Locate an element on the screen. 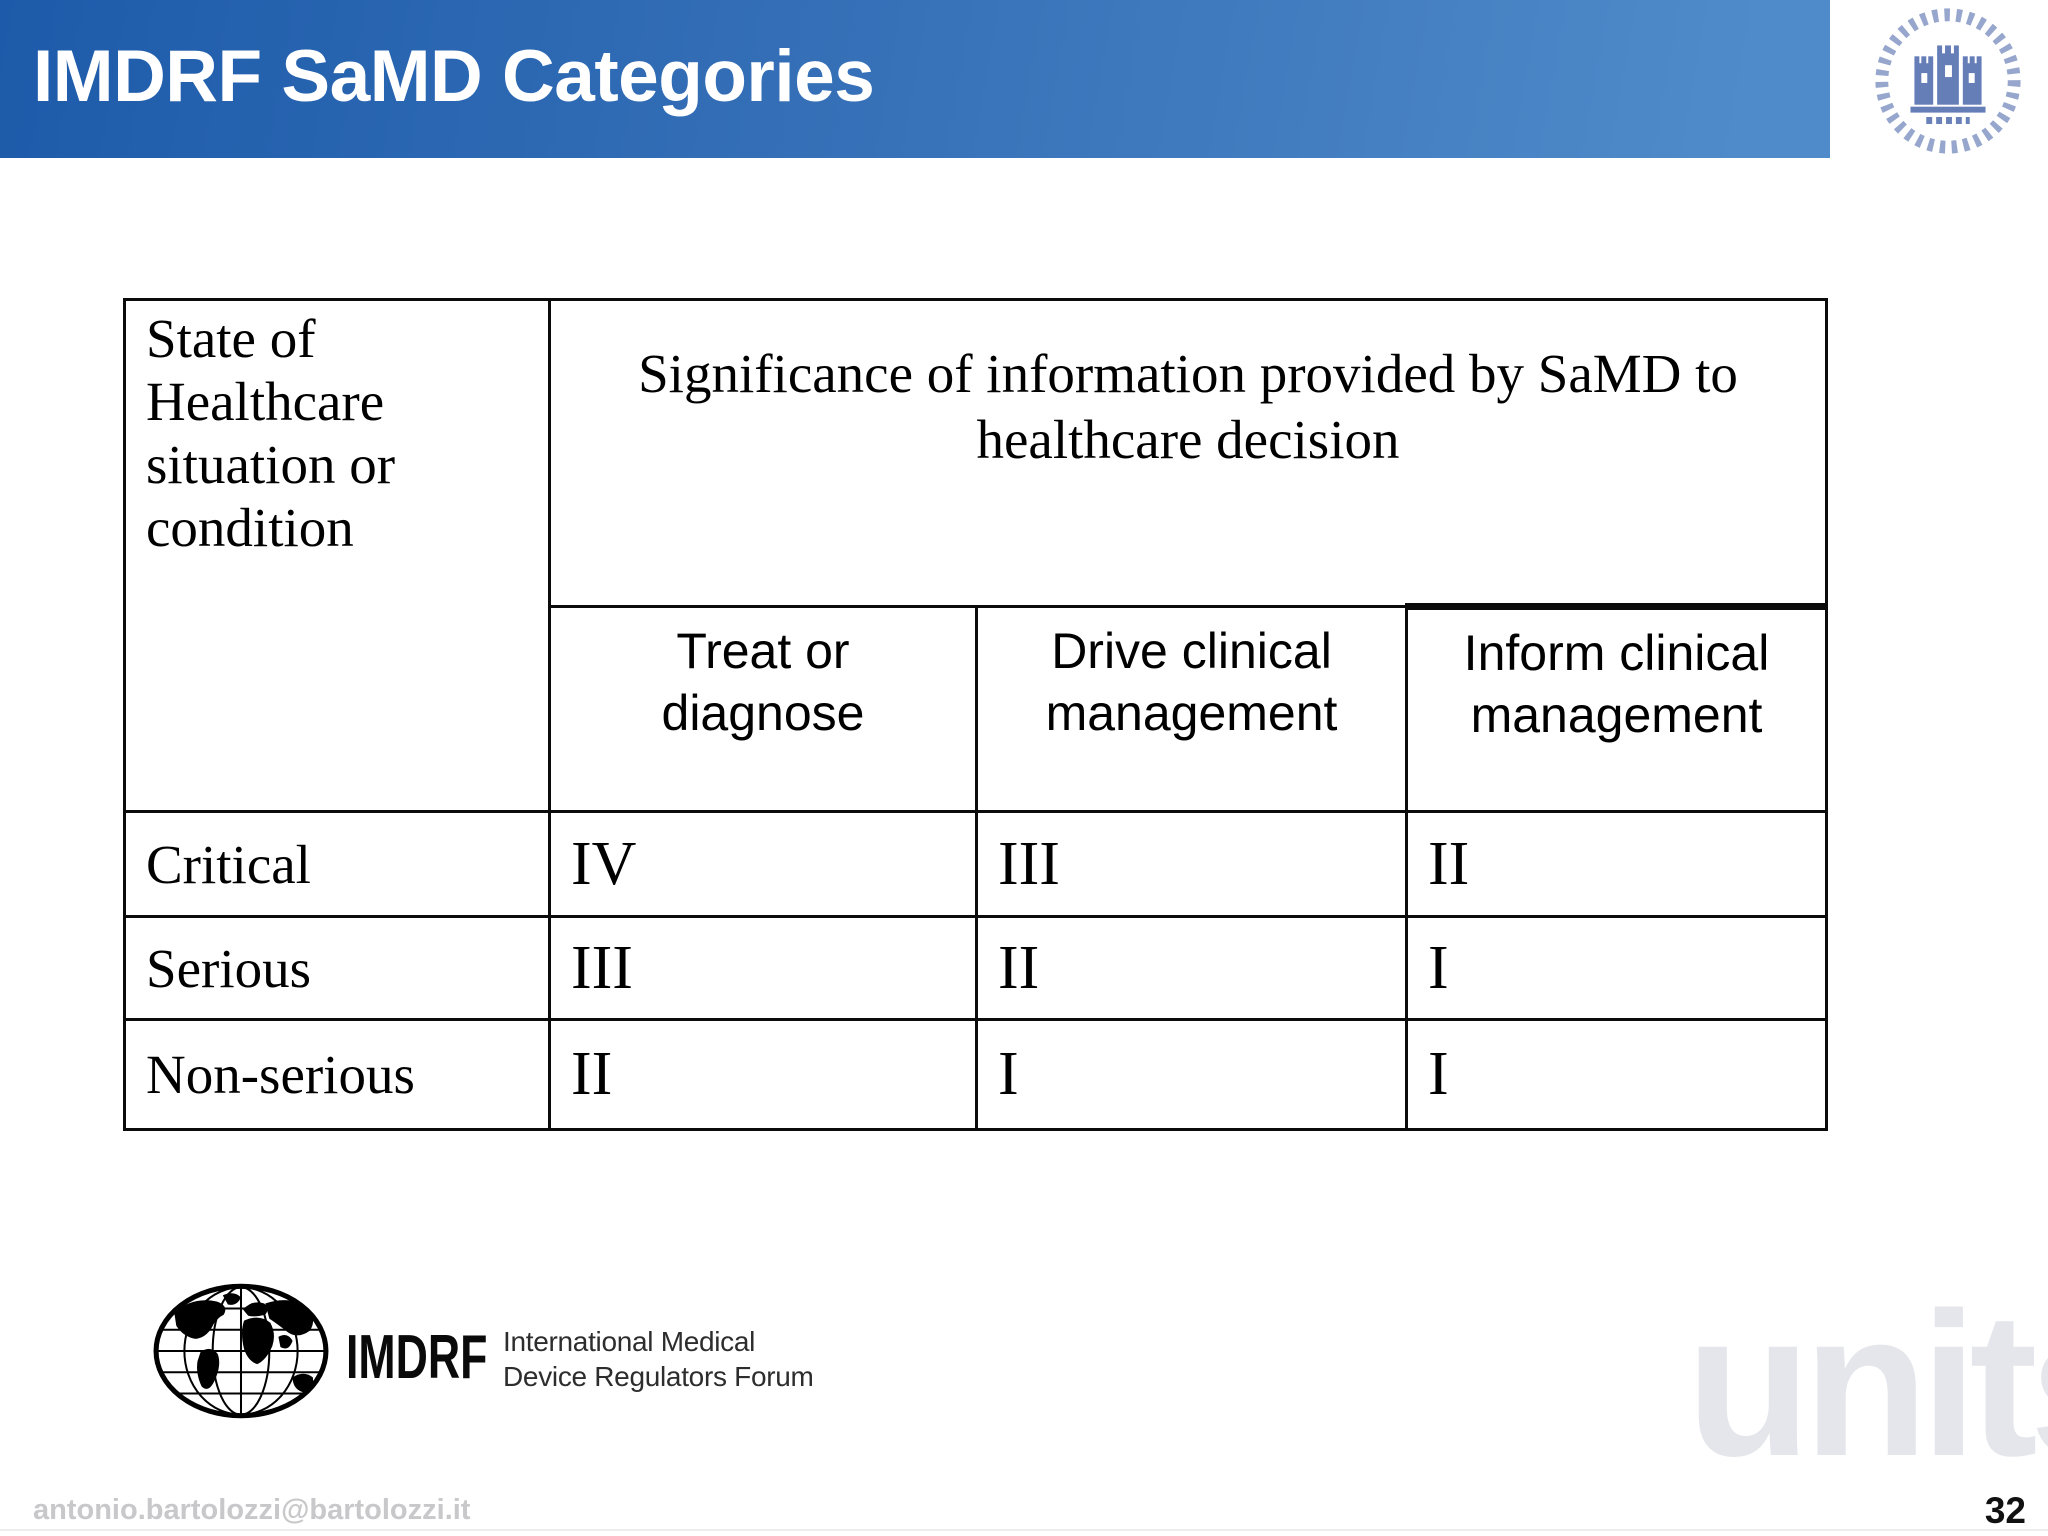 This screenshot has height=1536, width=2048. university-seal-icon is located at coordinates (1948, 81).